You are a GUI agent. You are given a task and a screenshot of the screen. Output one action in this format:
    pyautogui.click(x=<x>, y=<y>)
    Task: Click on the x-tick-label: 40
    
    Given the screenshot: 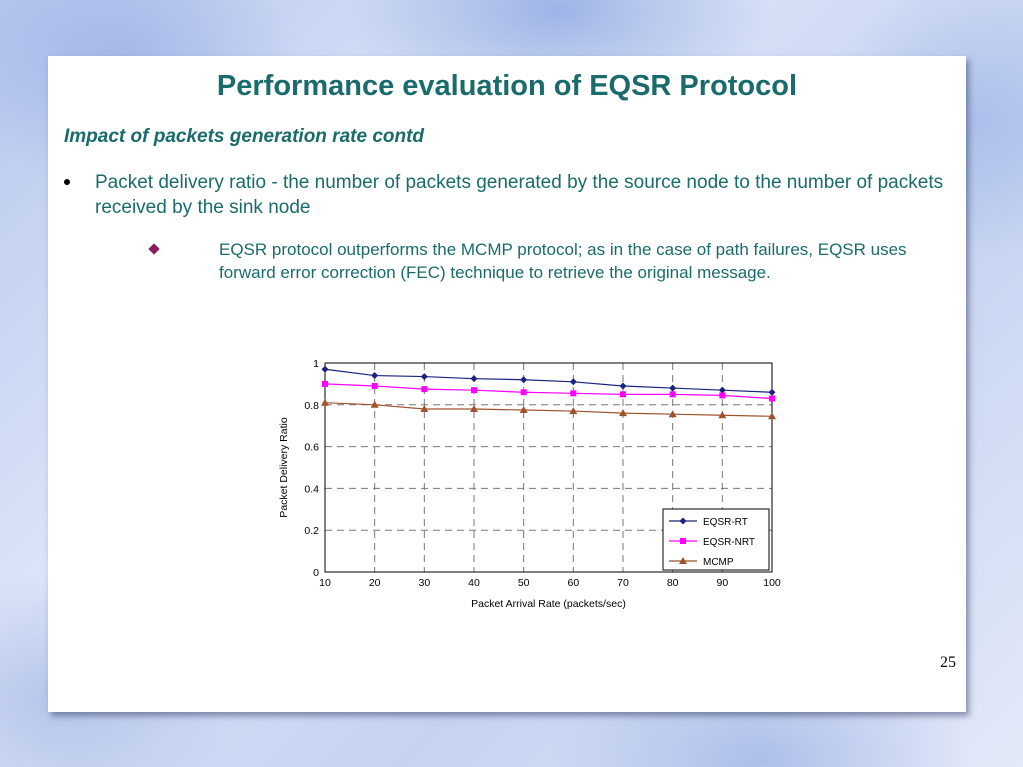 What is the action you would take?
    pyautogui.click(x=474, y=583)
    